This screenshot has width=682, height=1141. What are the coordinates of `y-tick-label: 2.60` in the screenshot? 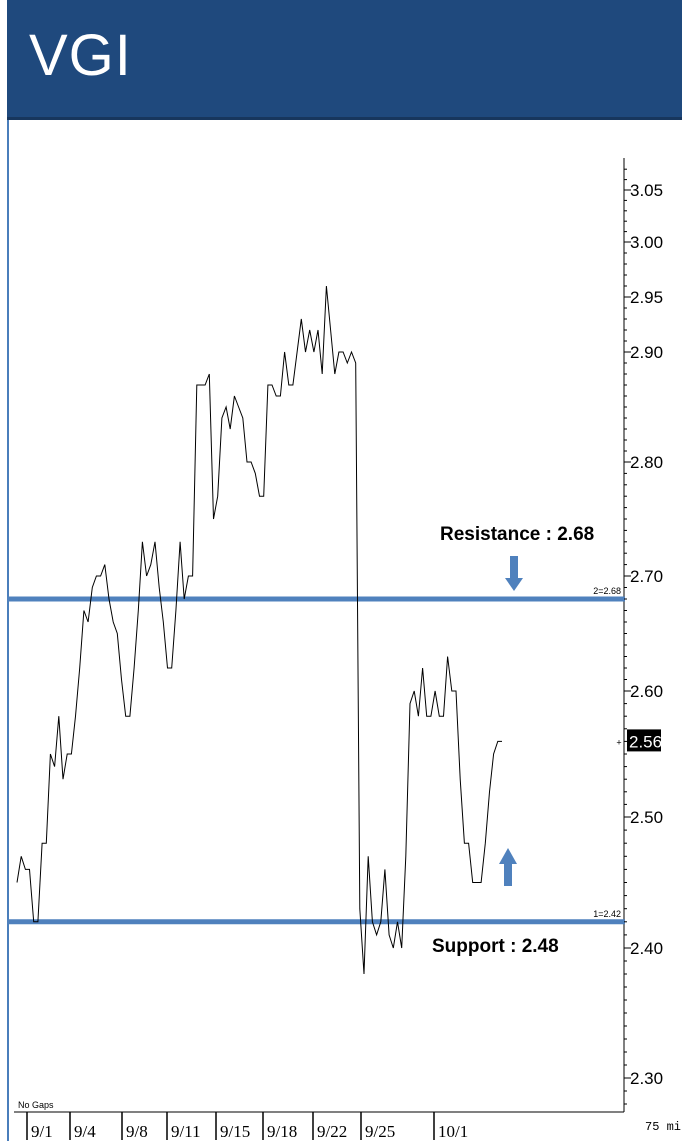 It's located at (646, 691).